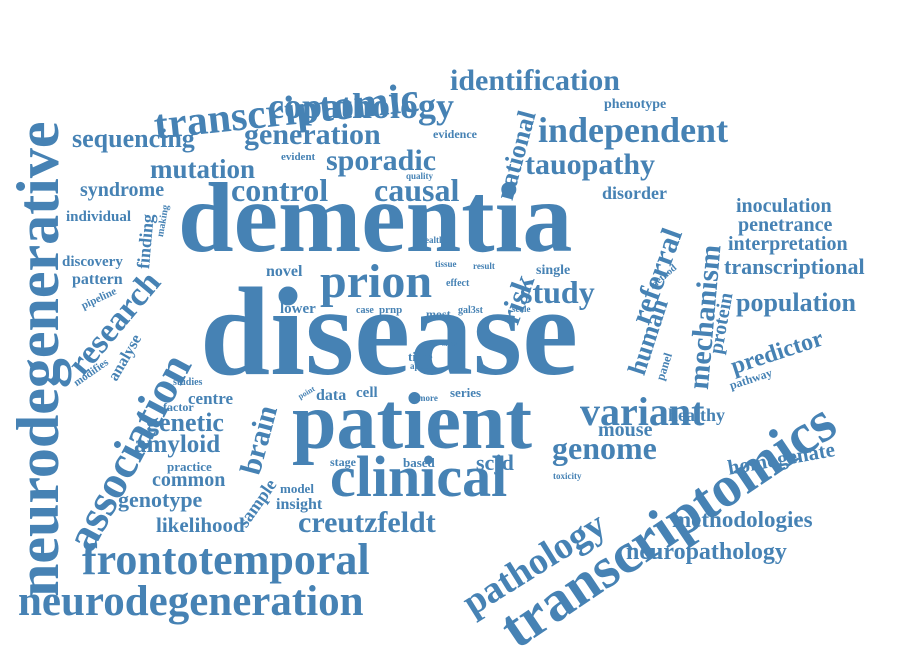 Image resolution: width=900 pixels, height=651 pixels. Describe the element at coordinates (189, 480) in the screenshot. I see `word-common: common` at that location.